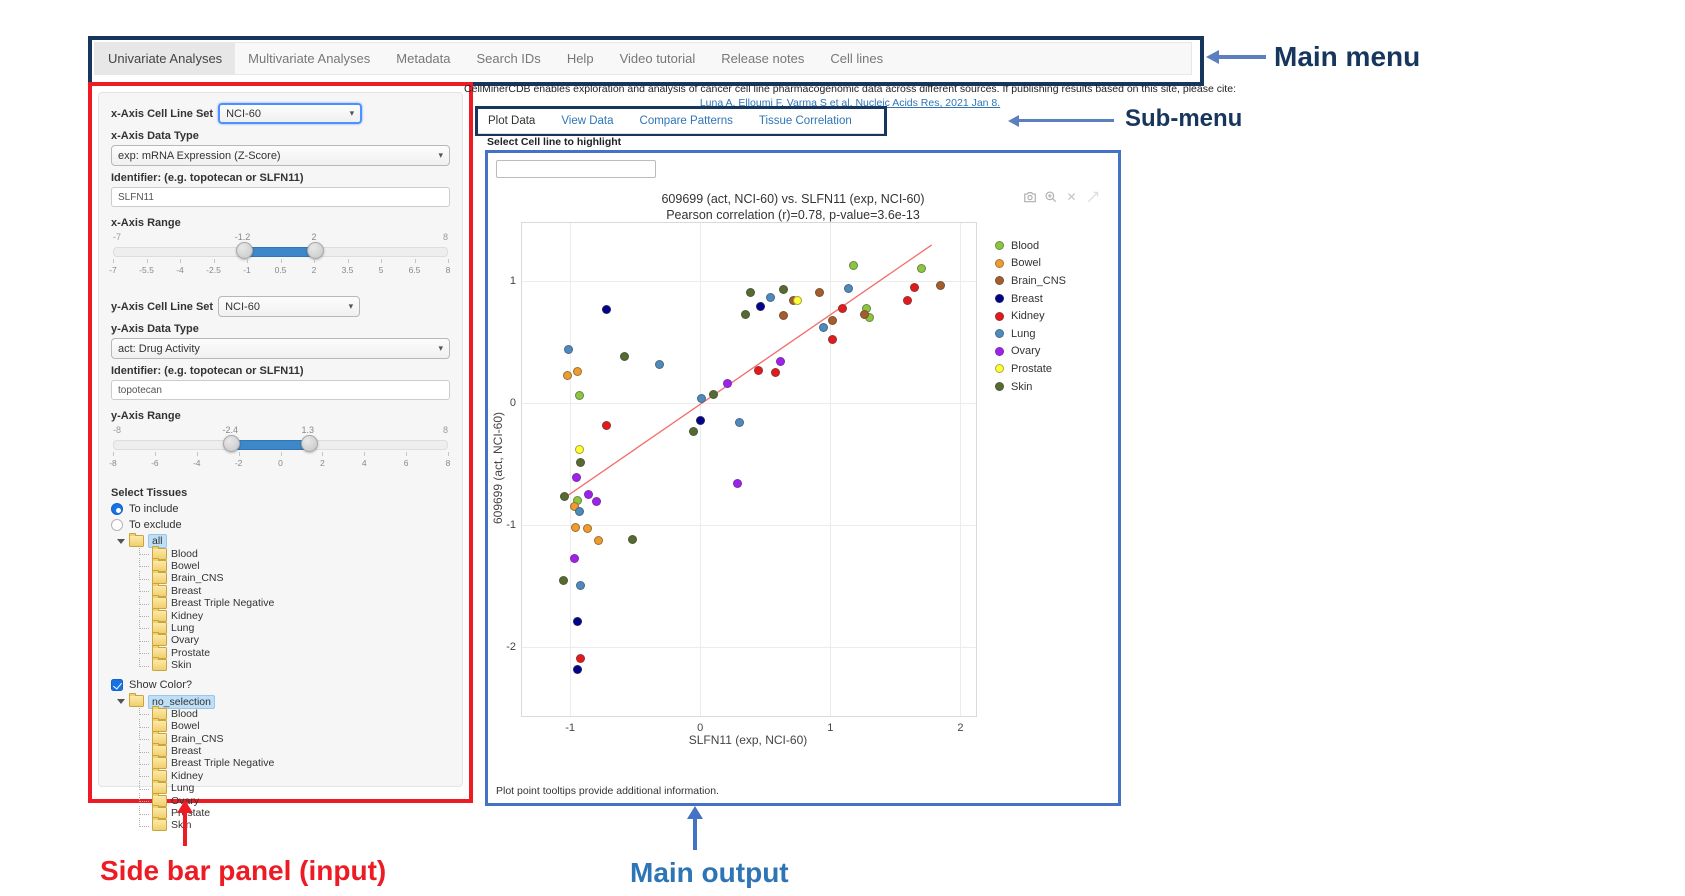 The image size is (1685, 896). What do you see at coordinates (576, 169) in the screenshot?
I see `highlight-cell-line-input` at bounding box center [576, 169].